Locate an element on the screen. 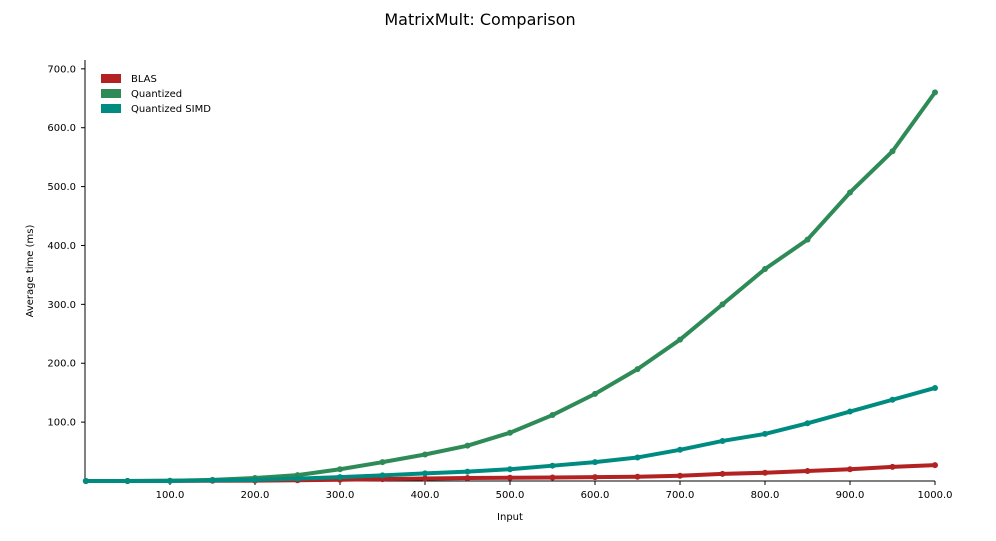 Image resolution: width=996 pixels, height=541 pixels. y-tick-label: 700.0 is located at coordinates (61, 69).